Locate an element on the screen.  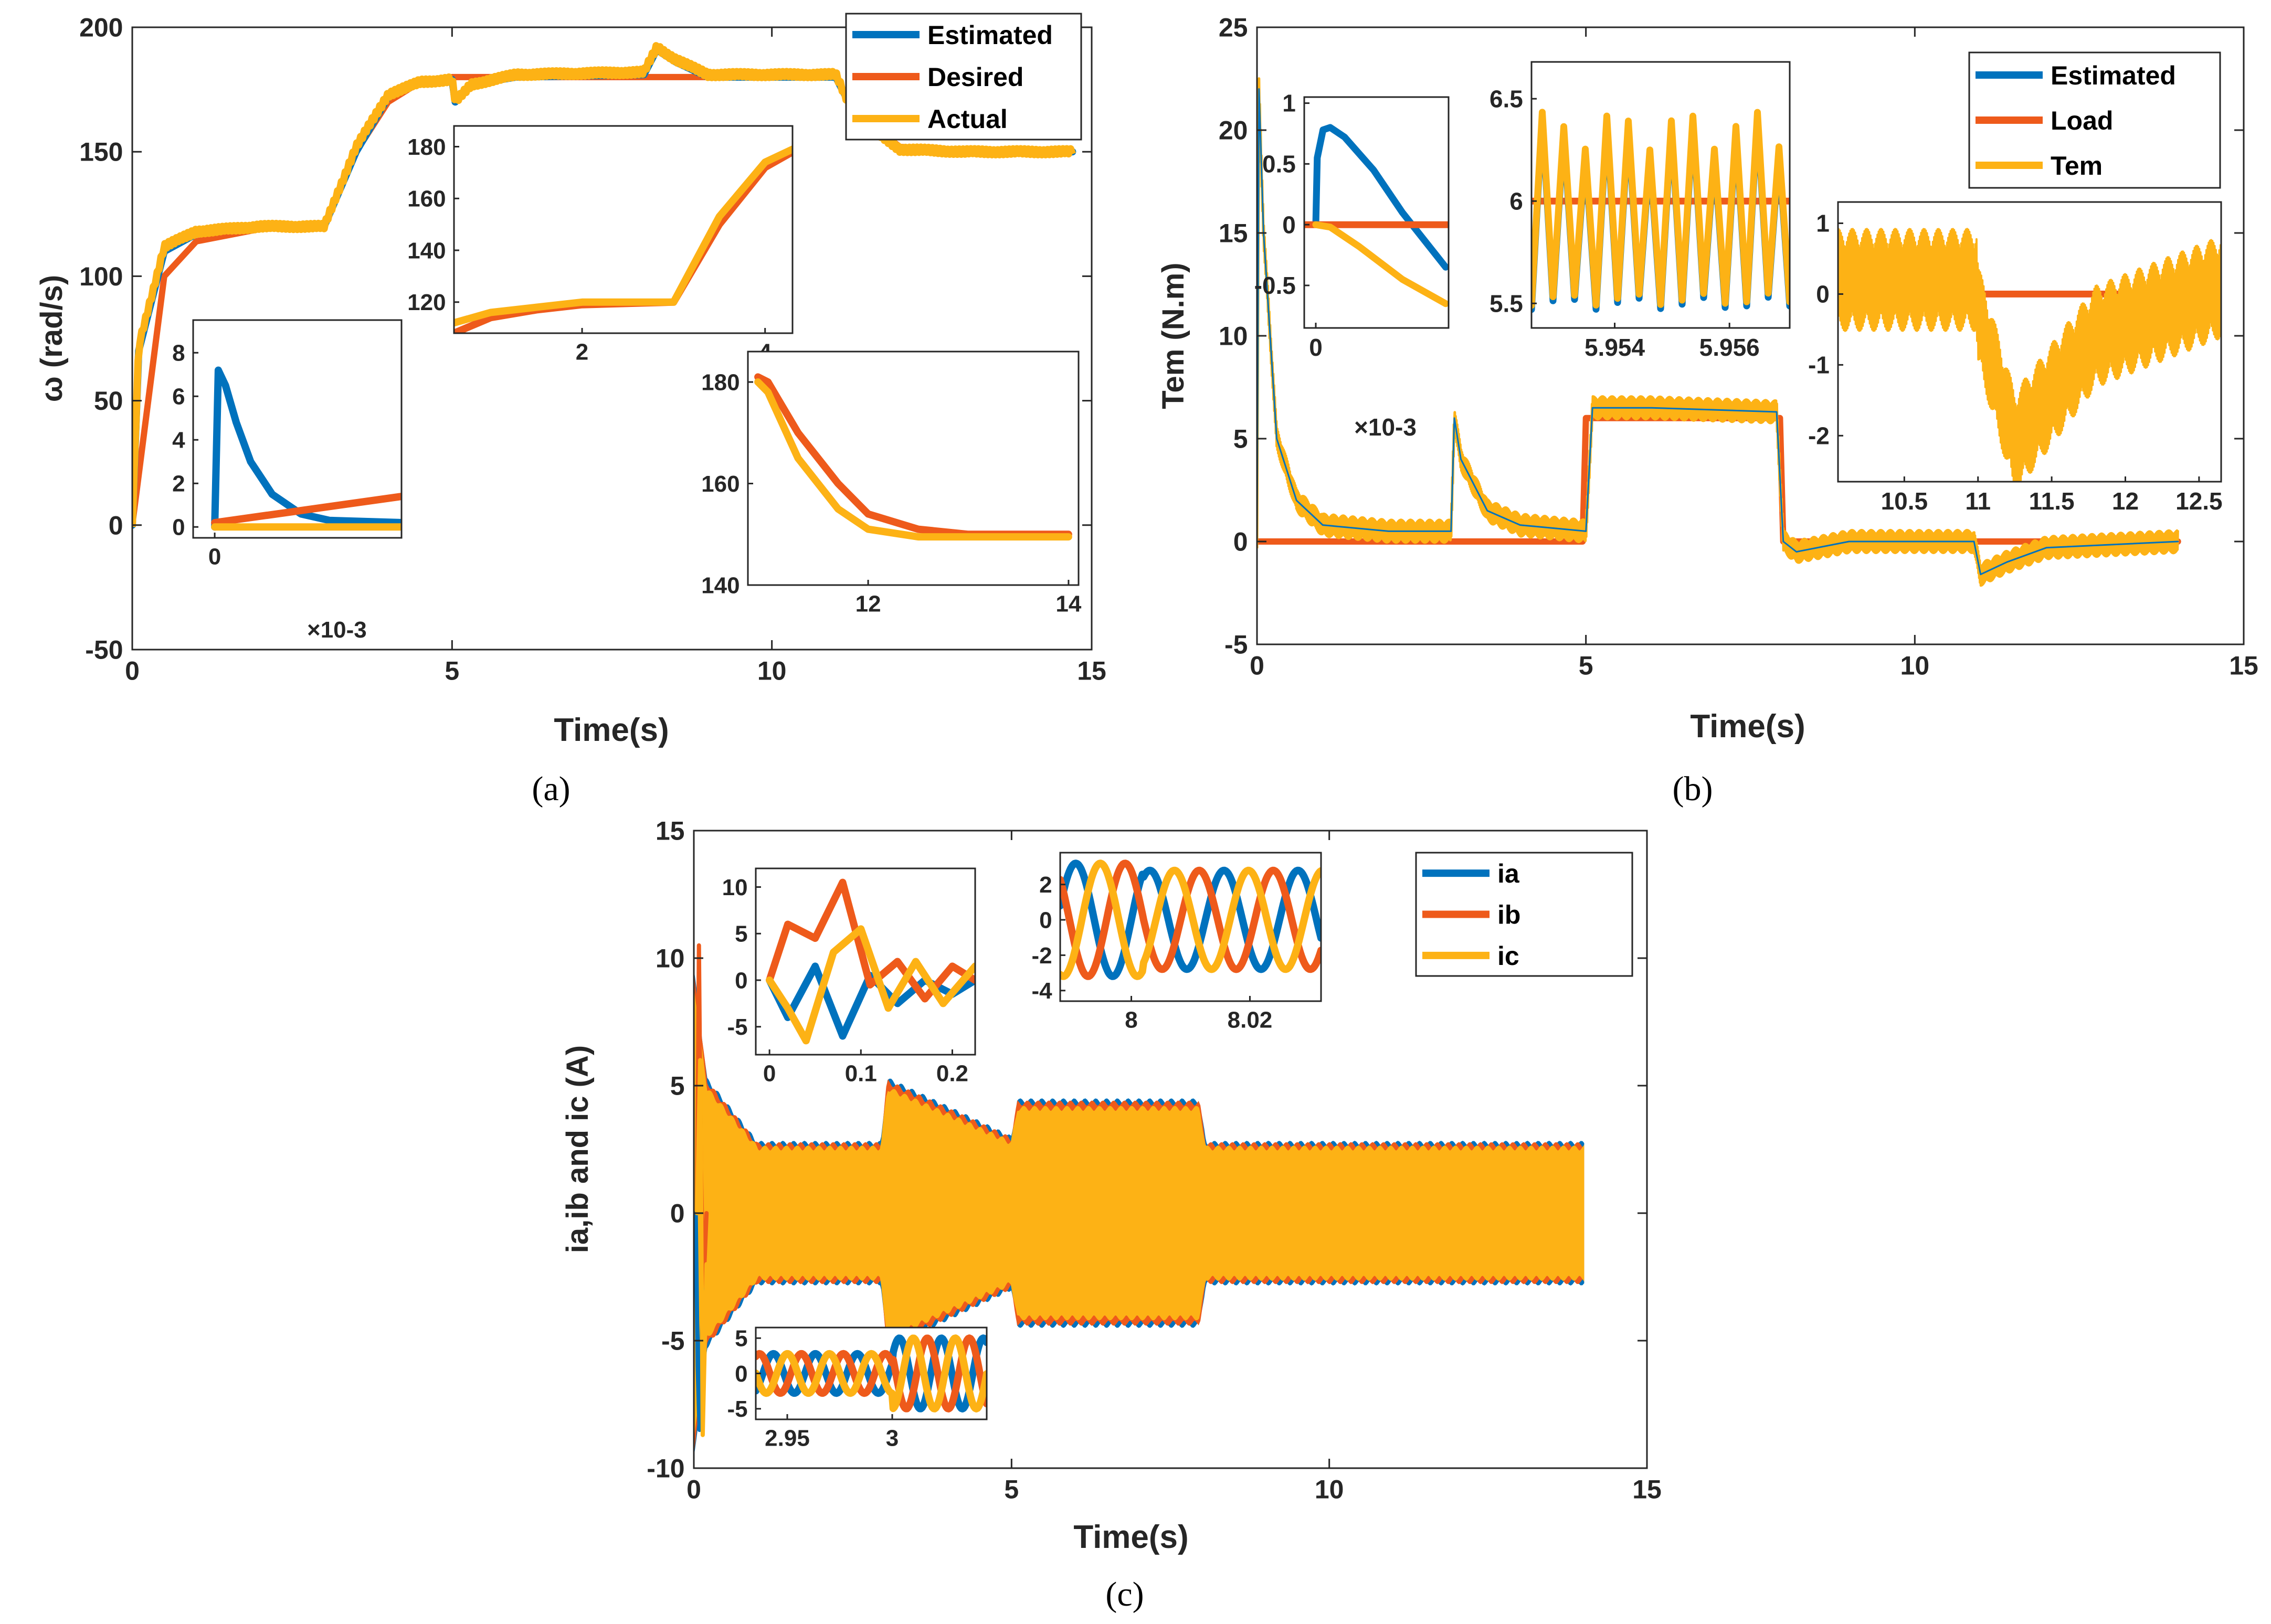
x-tick-label: 11 is located at coordinates (1978, 501).